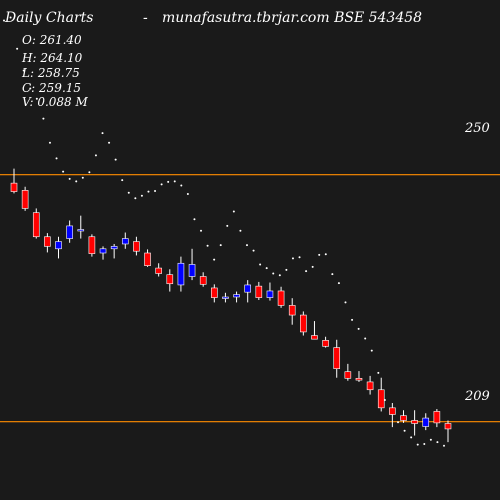 The width and height of the screenshot is (500, 500). Describe the element at coordinates (50, 73) in the screenshot. I see `low-value: L: 258.75` at that location.